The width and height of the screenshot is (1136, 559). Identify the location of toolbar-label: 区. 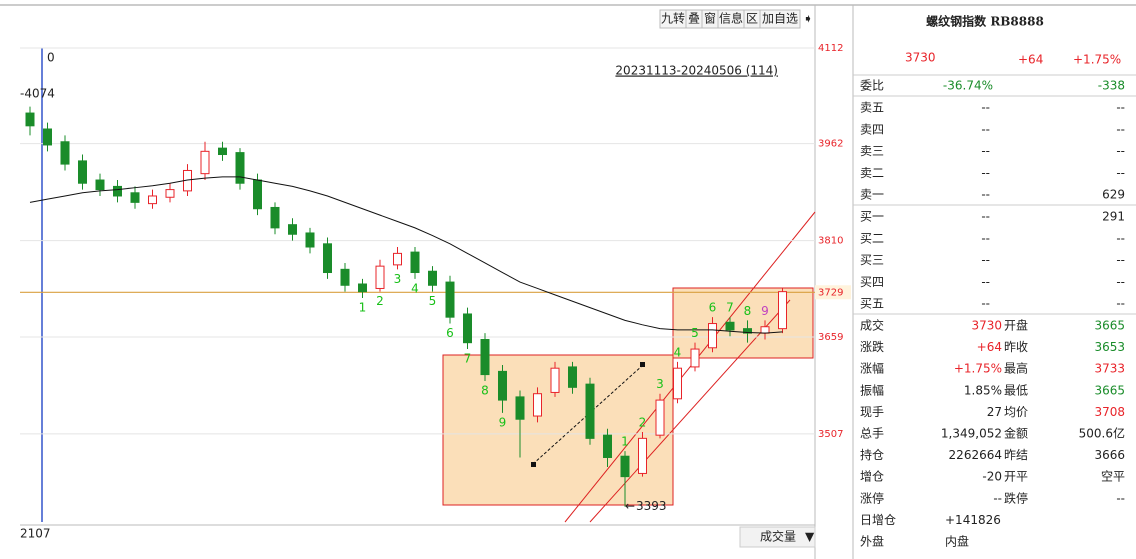
(752, 19).